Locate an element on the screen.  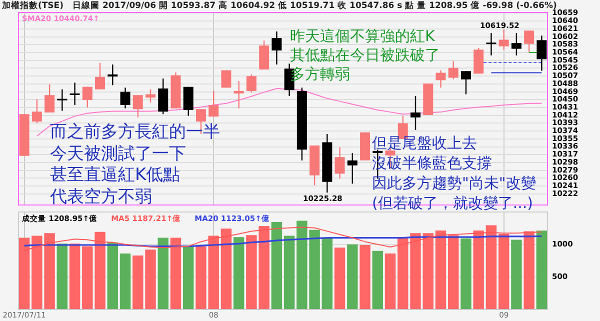
chart-title: 加權指數(TSE) 日線圖 2017/09/06 開 10593.87 高 10604.92 低 10519.71 收 10547.86 s 點 量 1208.95 億 -69.98 (-0.66%) is located at coordinates (279, 5).